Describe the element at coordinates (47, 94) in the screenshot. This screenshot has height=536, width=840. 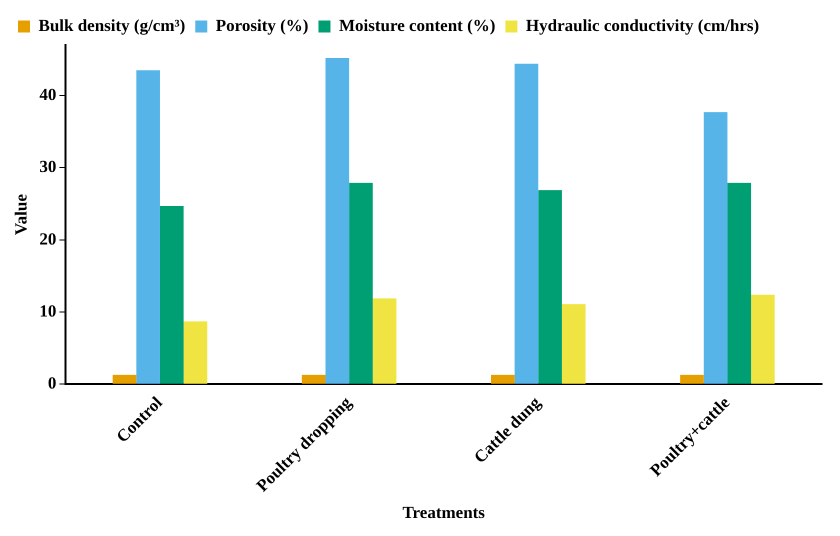
I see `y-tick-label: 40` at that location.